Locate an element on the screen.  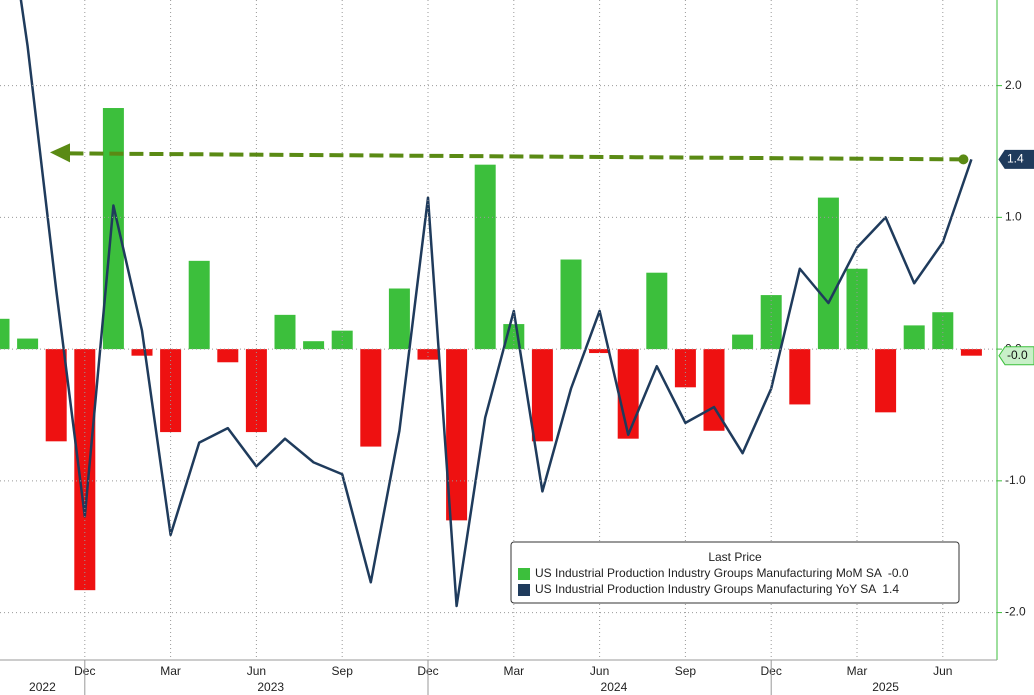
legend-value: 1.4 is located at coordinates (890, 589).